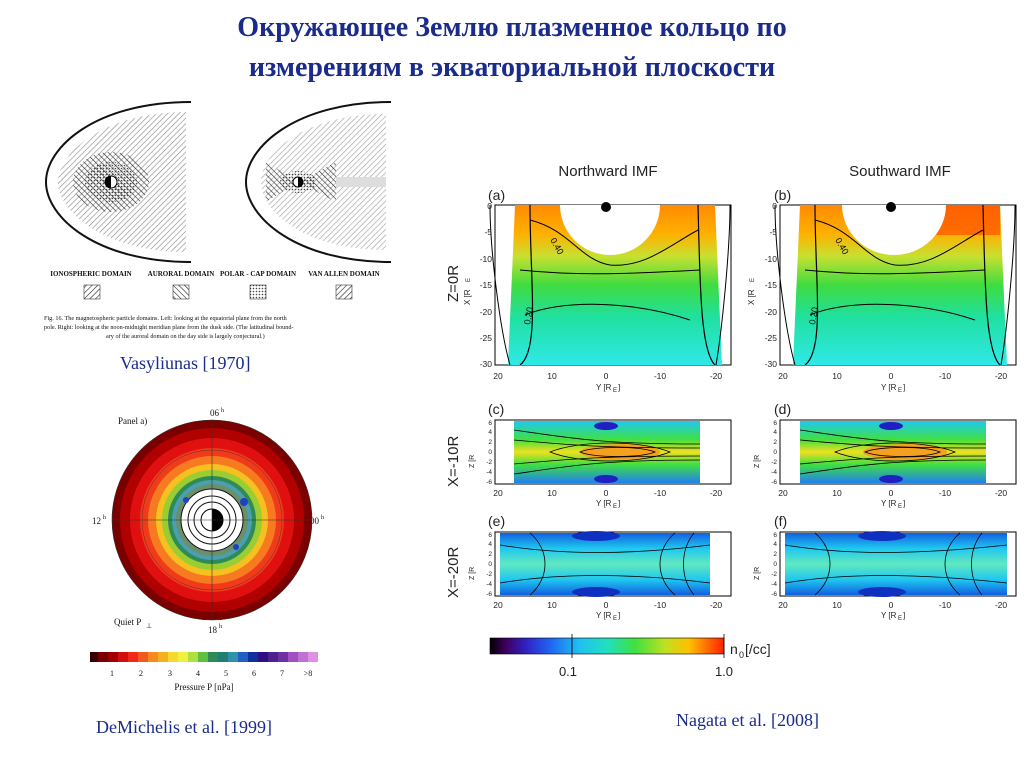 This screenshot has height=768, width=1024. I want to click on demichelis-figure: Panel a) 06 h 12 h 00 h 18 h Quiet P ⊥, so click(207, 550).